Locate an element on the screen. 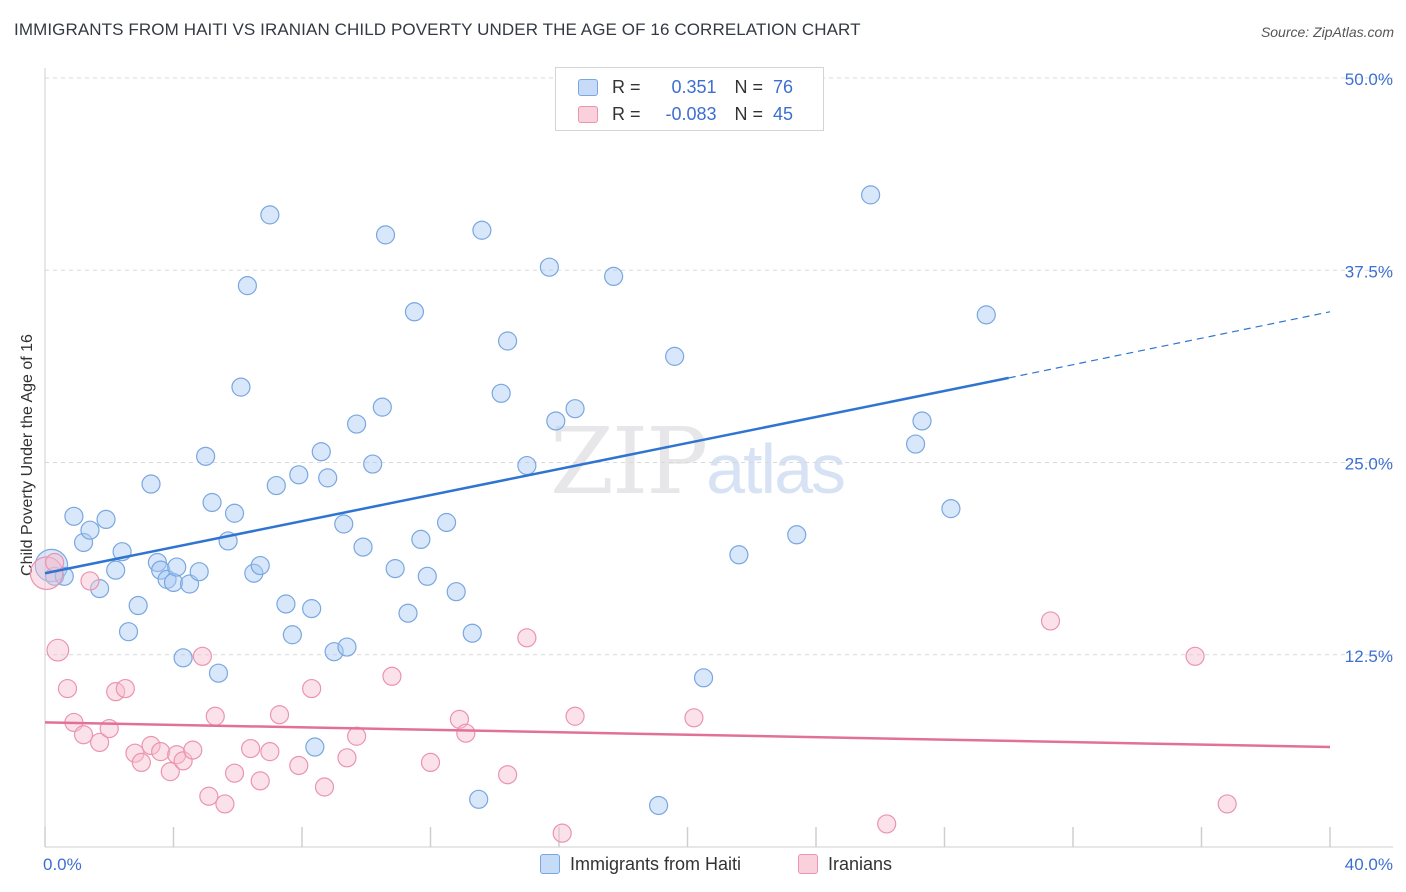  bottom-legend-haiti: Immigrants from Haiti is located at coordinates (640, 864).